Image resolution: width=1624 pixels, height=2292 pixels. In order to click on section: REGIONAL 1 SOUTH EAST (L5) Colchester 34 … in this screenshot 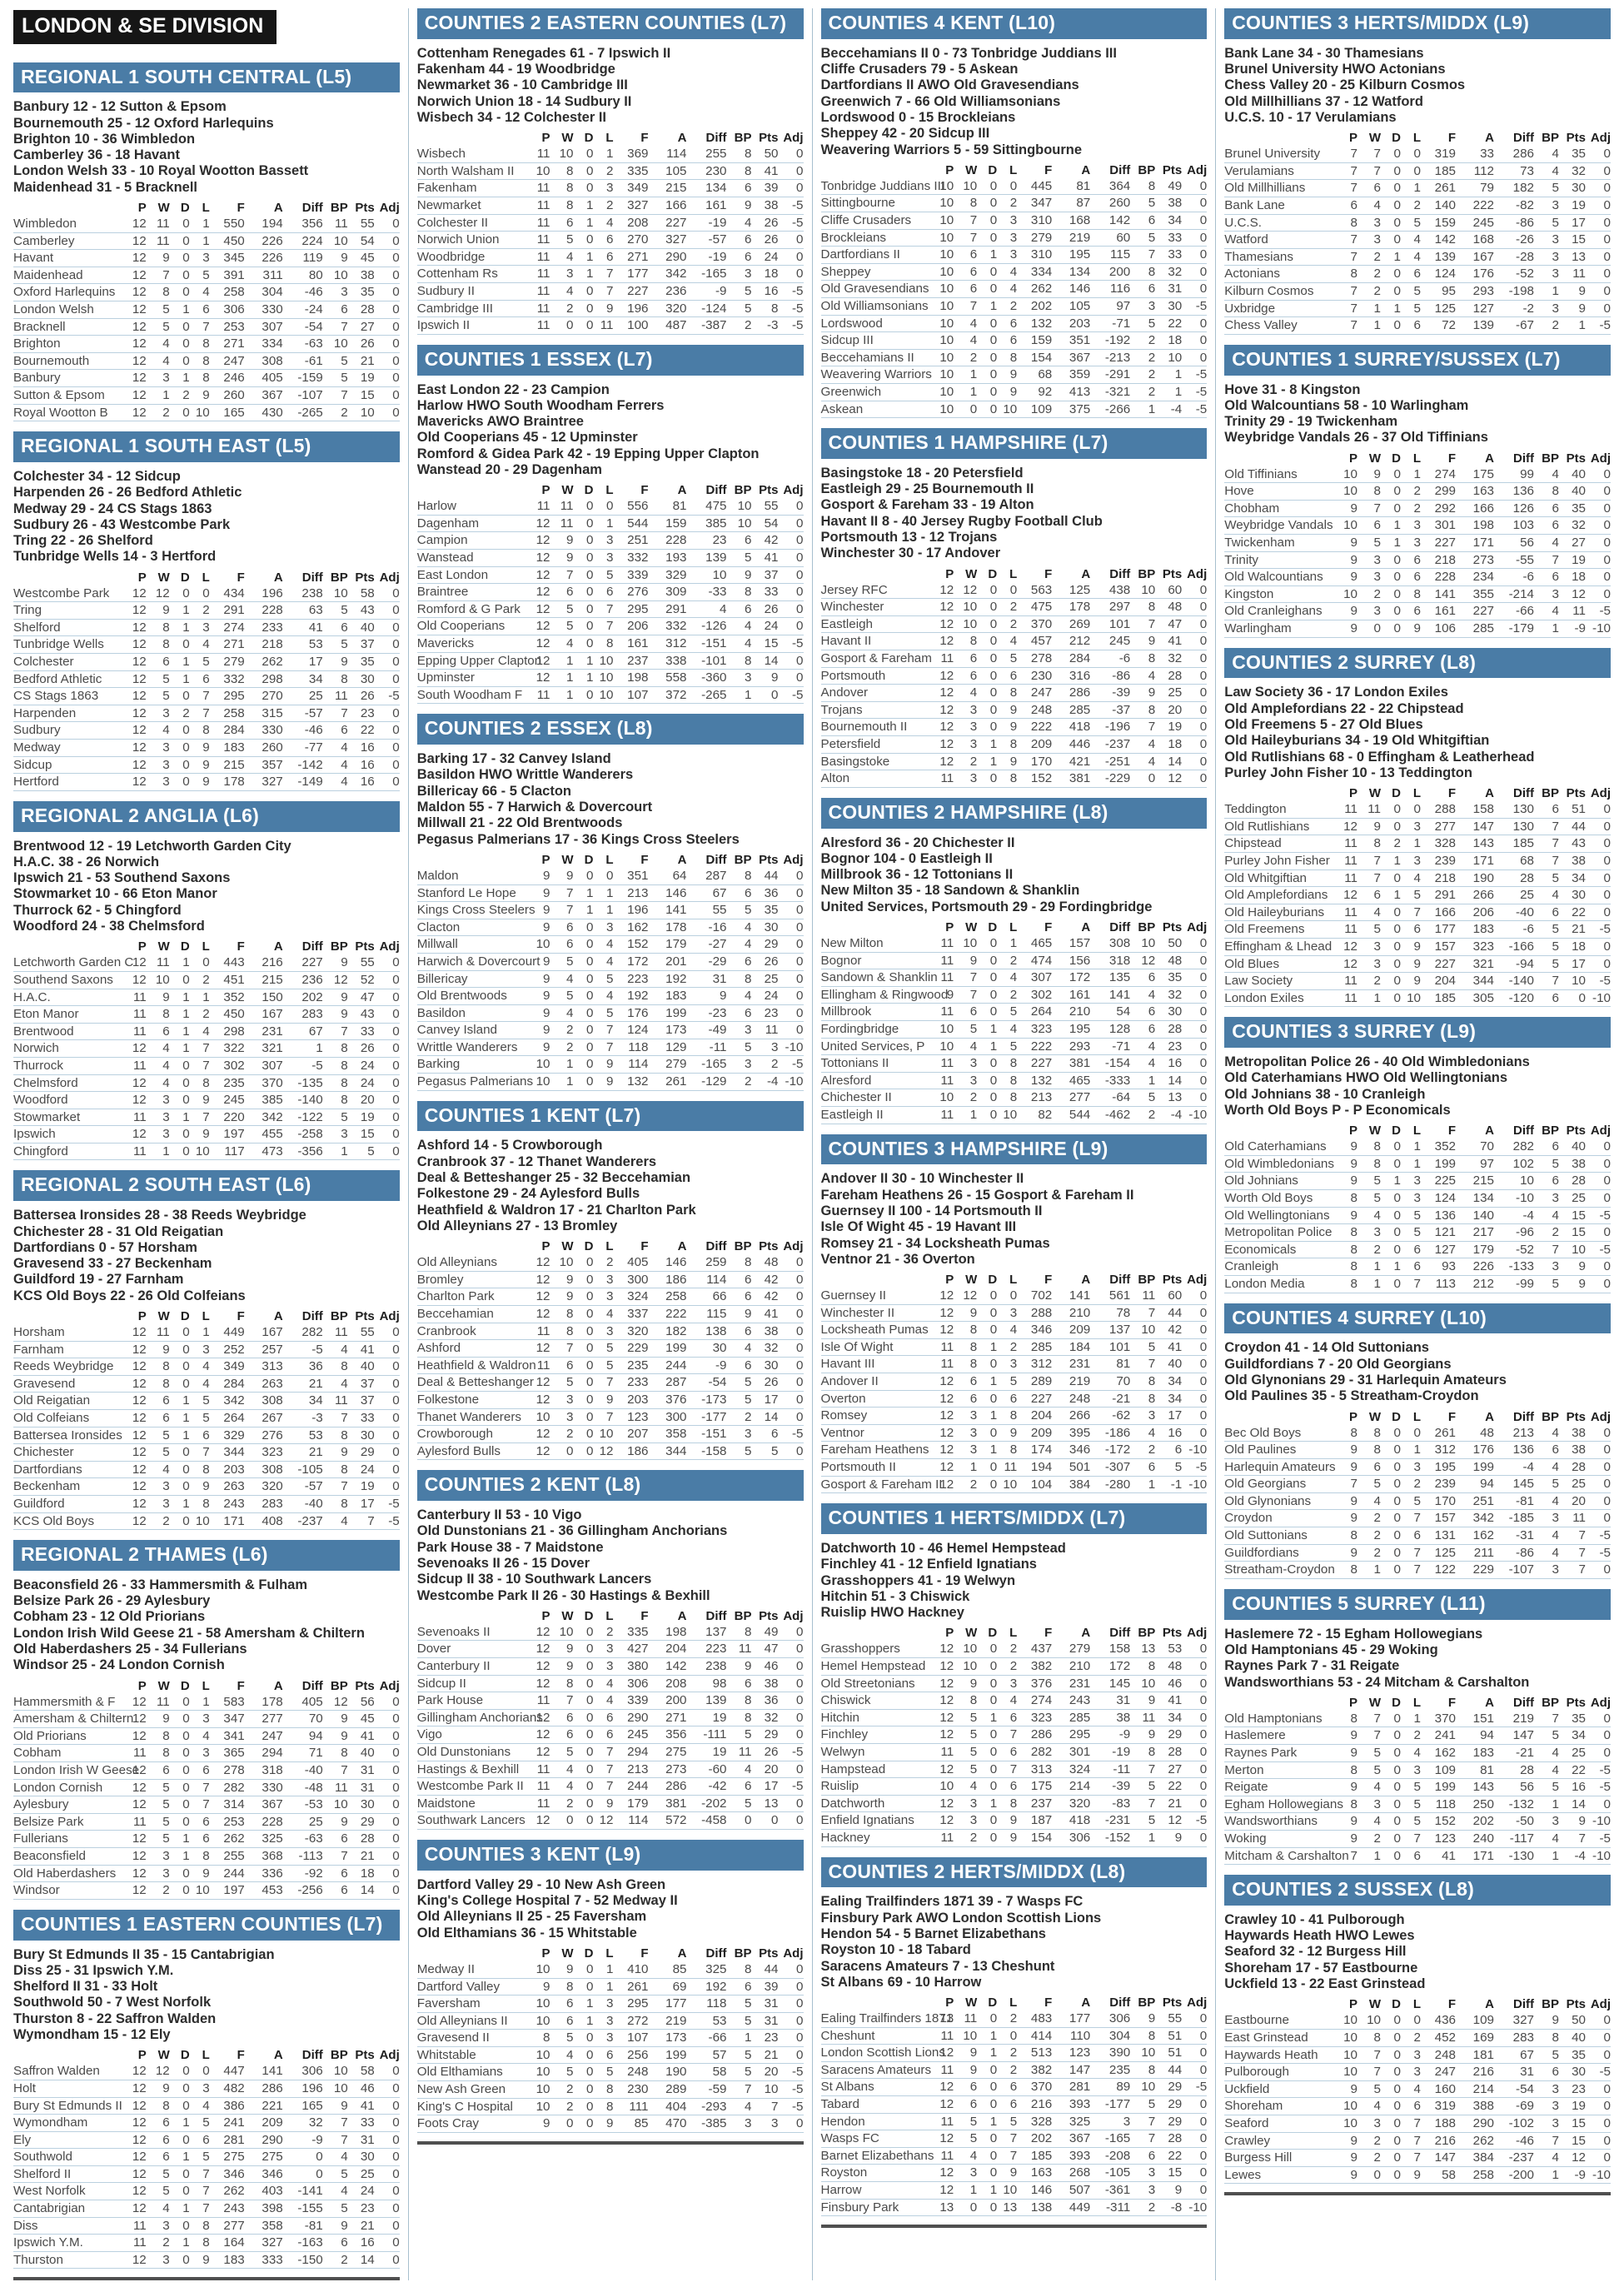, I will do `click(207, 611)`.